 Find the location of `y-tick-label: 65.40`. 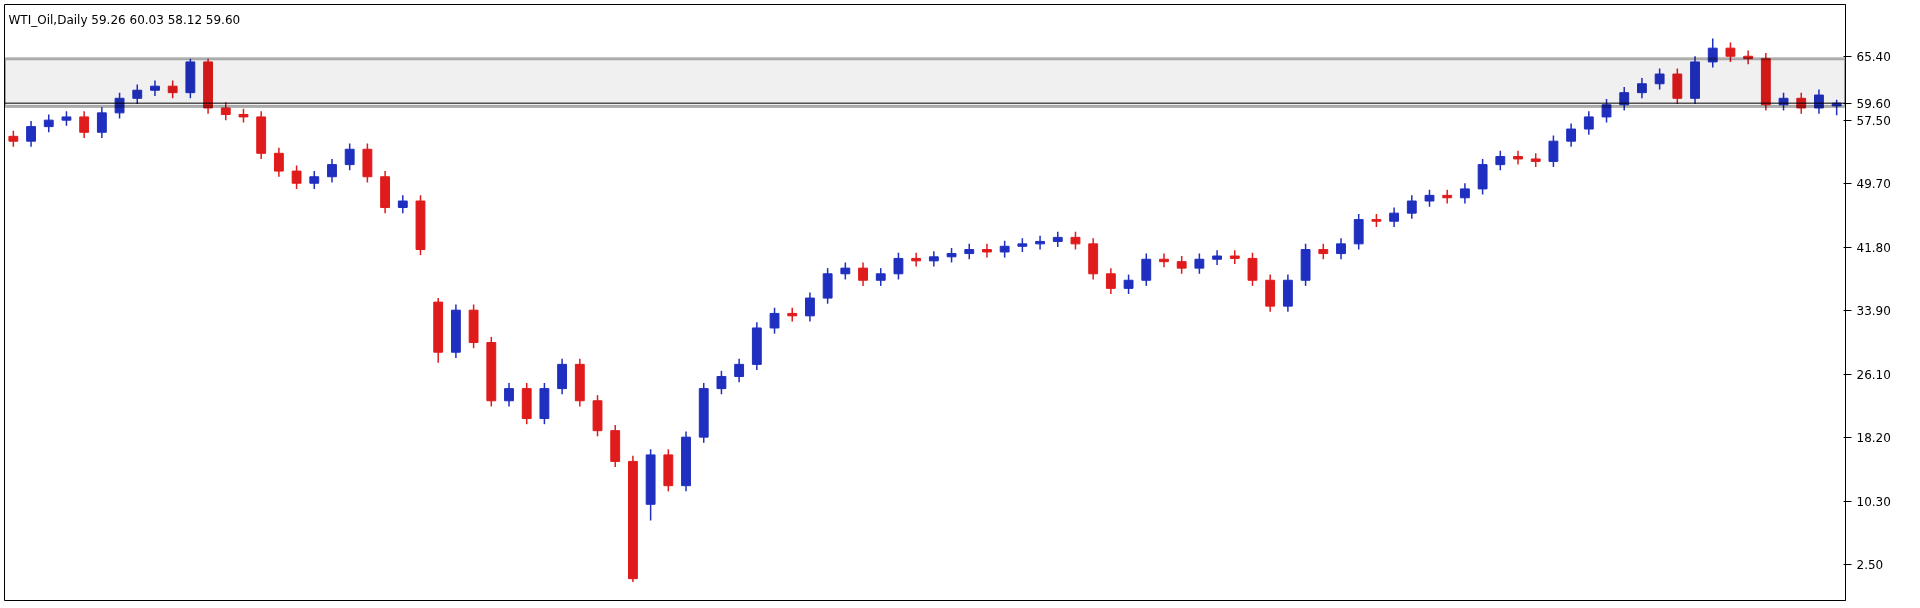

y-tick-label: 65.40 is located at coordinates (1873, 56).